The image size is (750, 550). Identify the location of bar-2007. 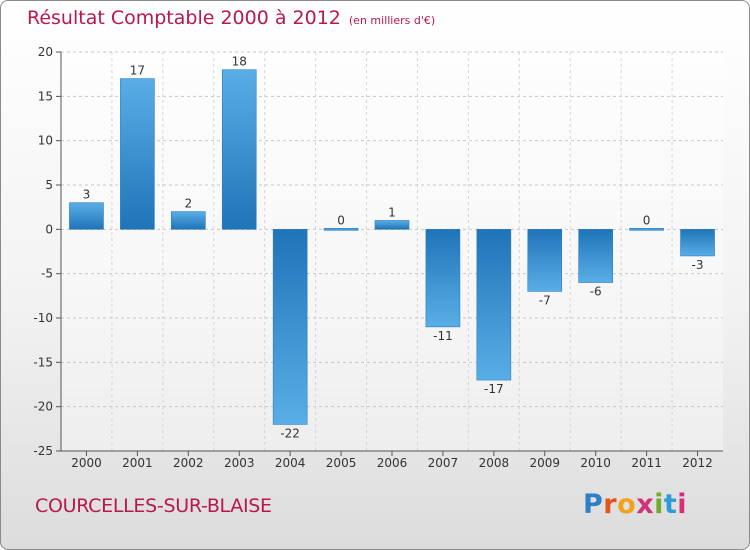
(443, 278).